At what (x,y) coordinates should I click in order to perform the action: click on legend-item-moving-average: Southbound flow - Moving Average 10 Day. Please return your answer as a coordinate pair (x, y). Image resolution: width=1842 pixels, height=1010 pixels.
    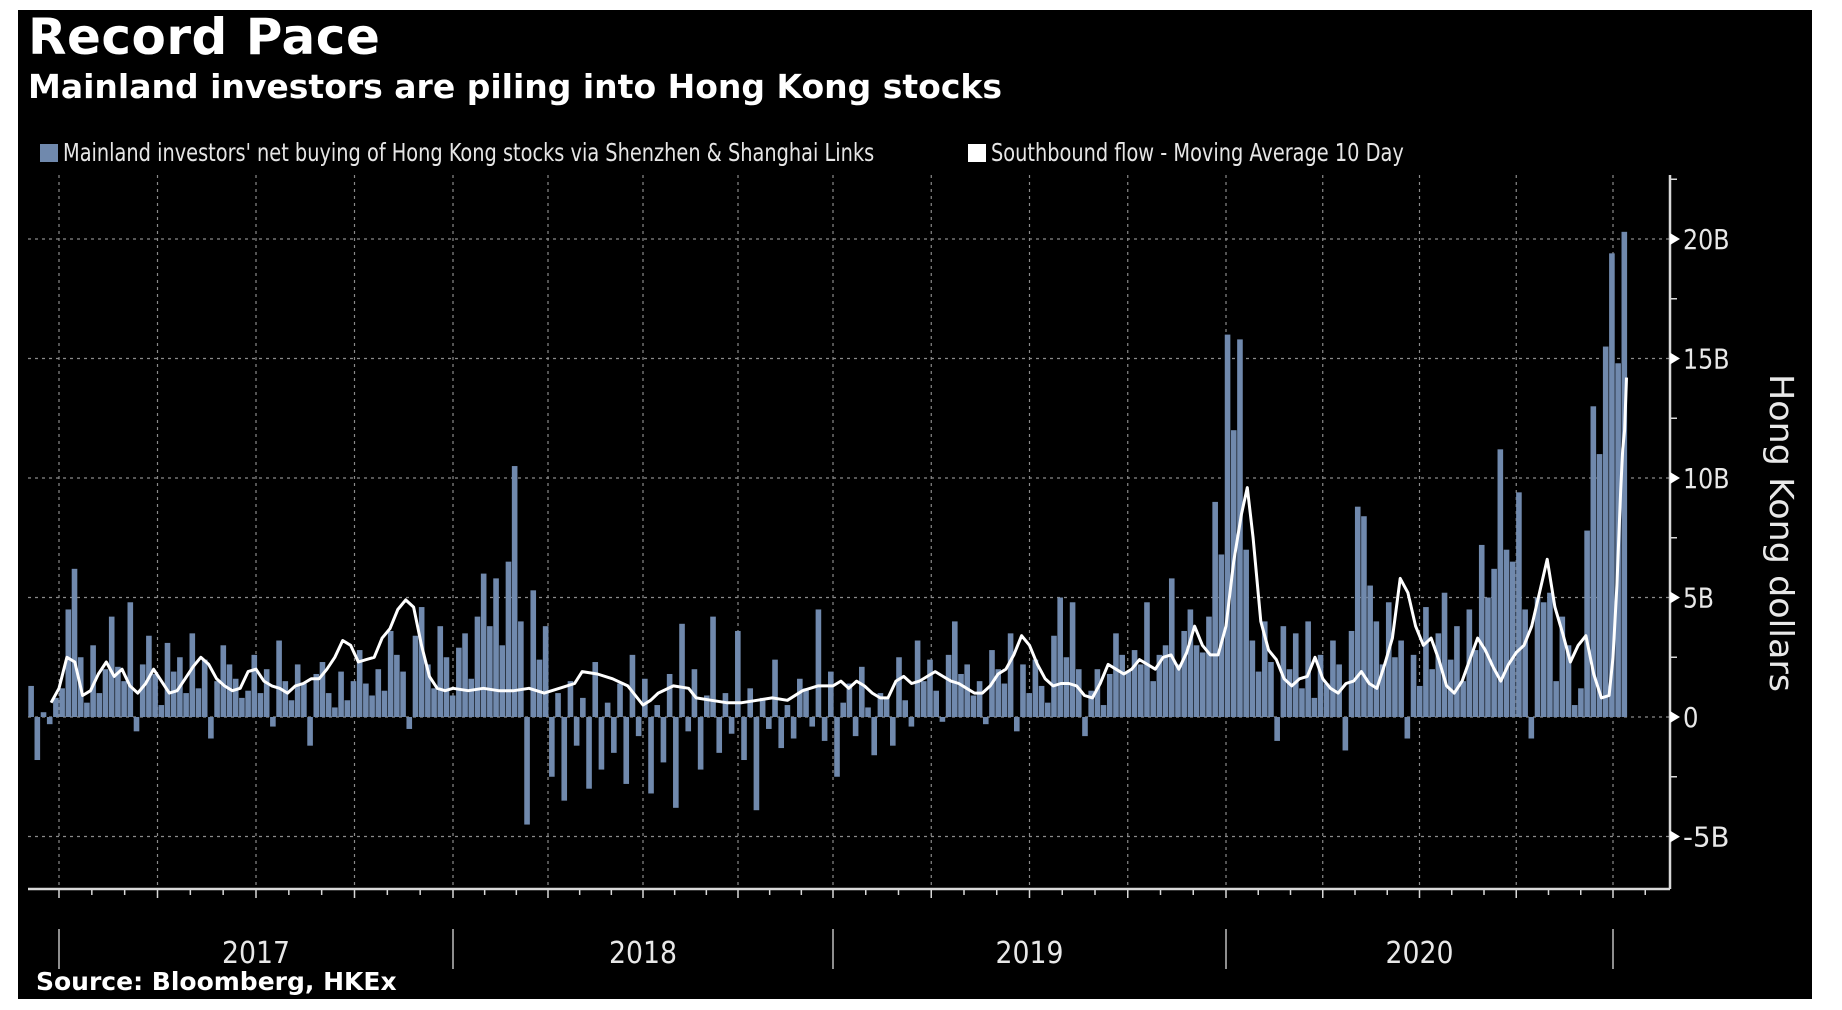
    Looking at the image, I should click on (1219, 152).